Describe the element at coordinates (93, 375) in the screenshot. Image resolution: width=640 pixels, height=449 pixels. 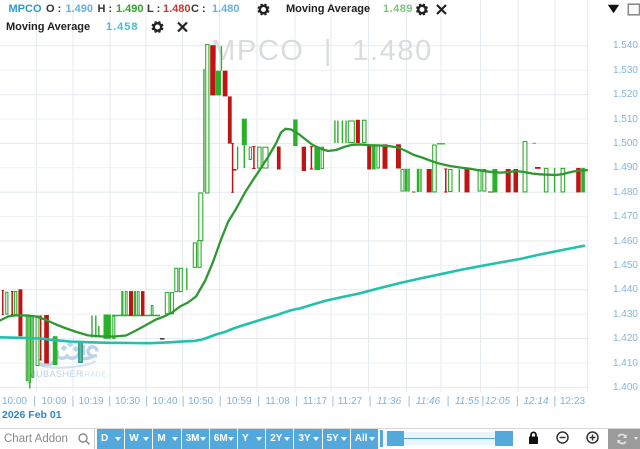
I see `svg-text: TRADE` at that location.